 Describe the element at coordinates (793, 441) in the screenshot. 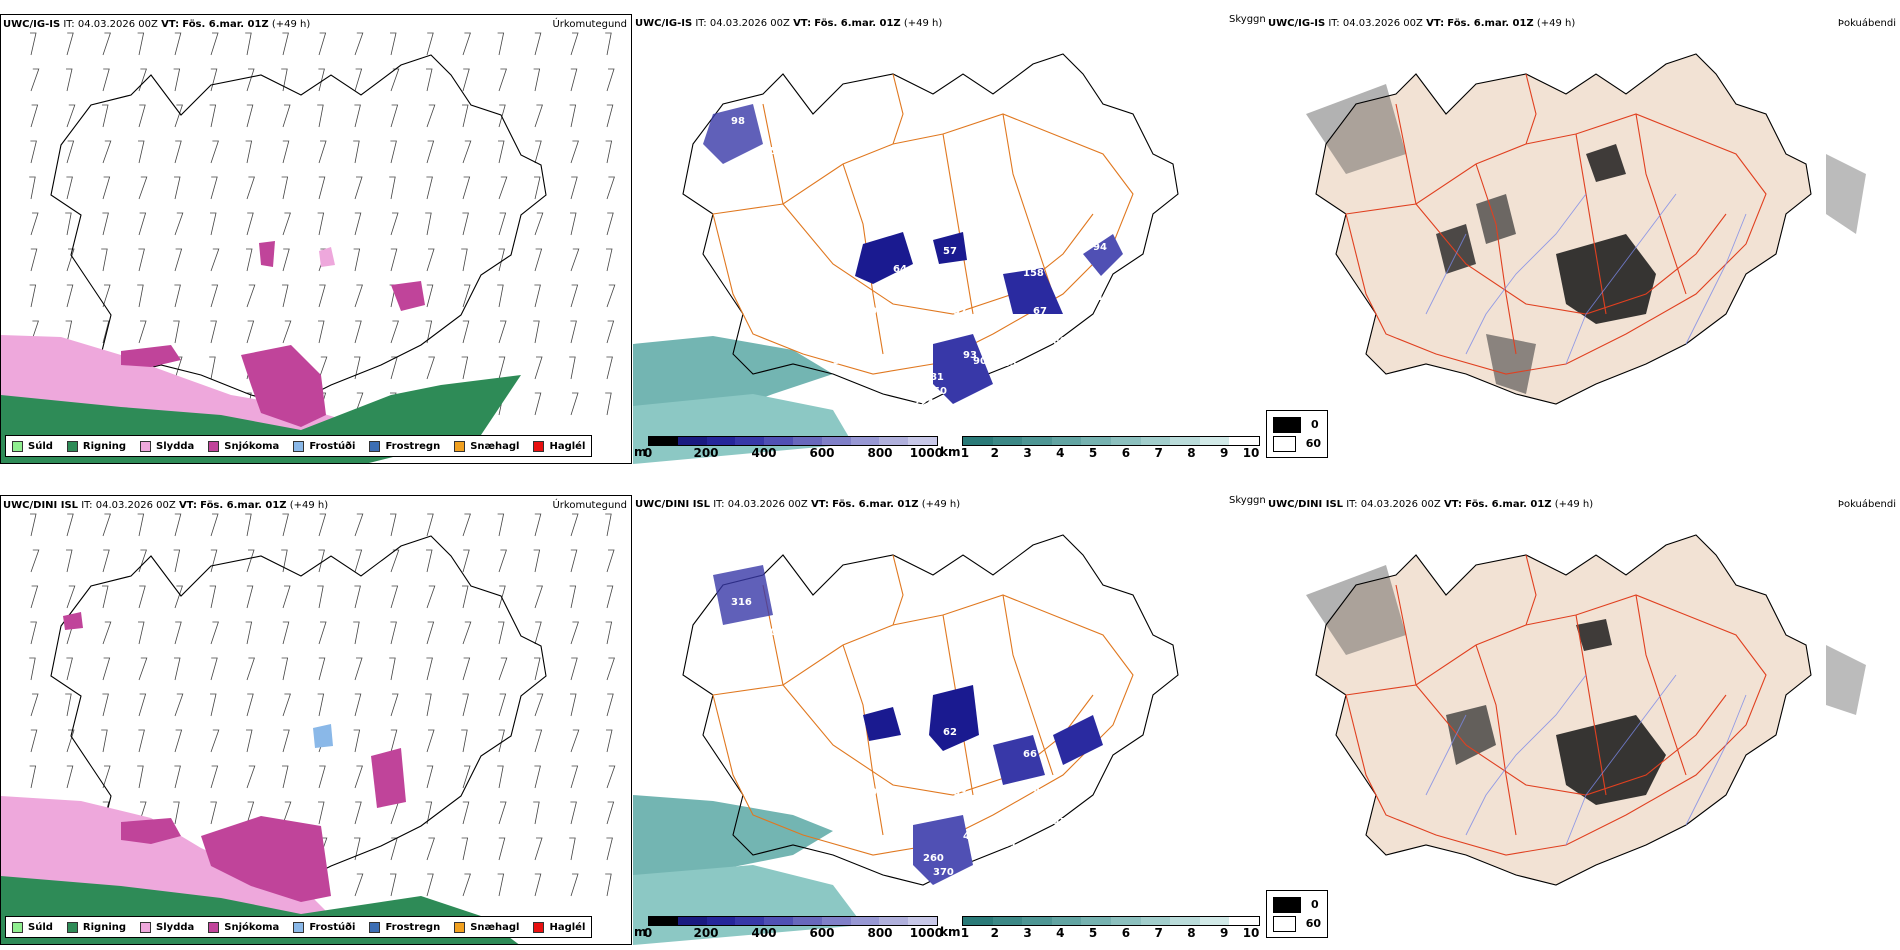

I see `colorbar-gradient` at that location.